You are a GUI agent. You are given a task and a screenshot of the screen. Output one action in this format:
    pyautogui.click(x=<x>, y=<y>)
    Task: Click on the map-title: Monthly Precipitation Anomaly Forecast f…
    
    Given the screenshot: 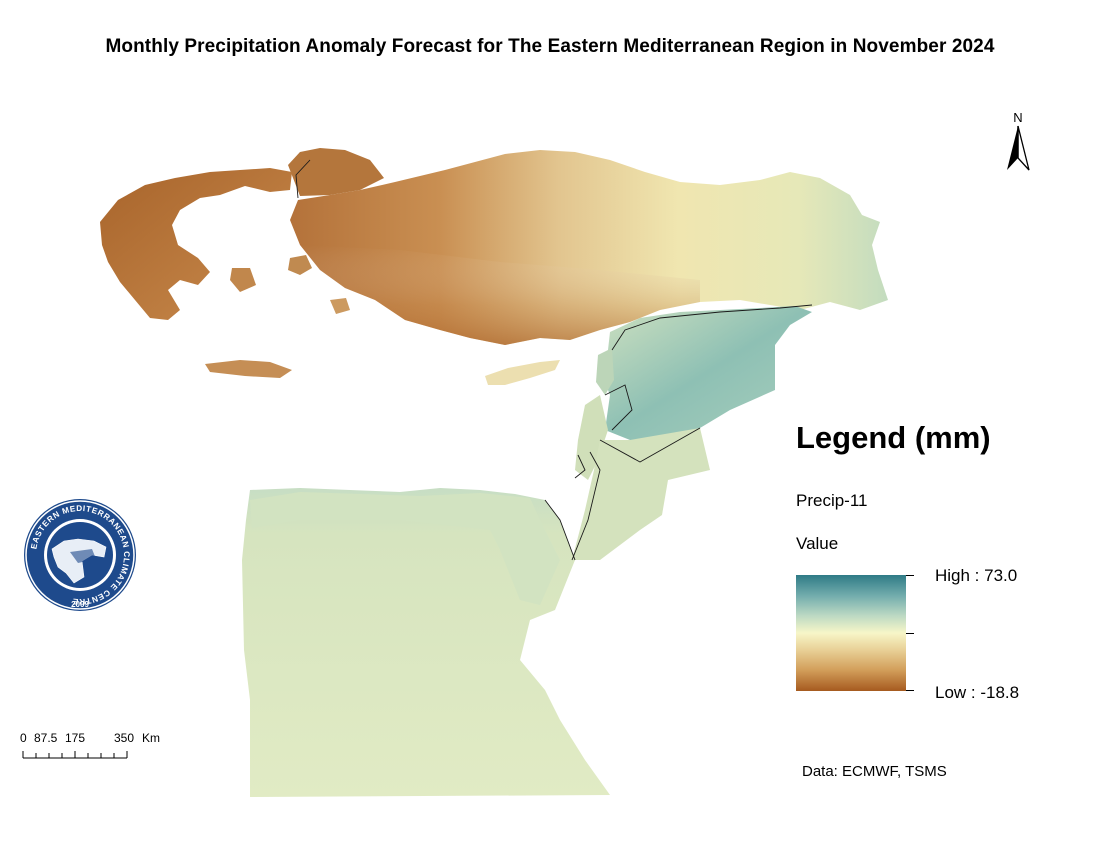 What is the action you would take?
    pyautogui.click(x=550, y=46)
    